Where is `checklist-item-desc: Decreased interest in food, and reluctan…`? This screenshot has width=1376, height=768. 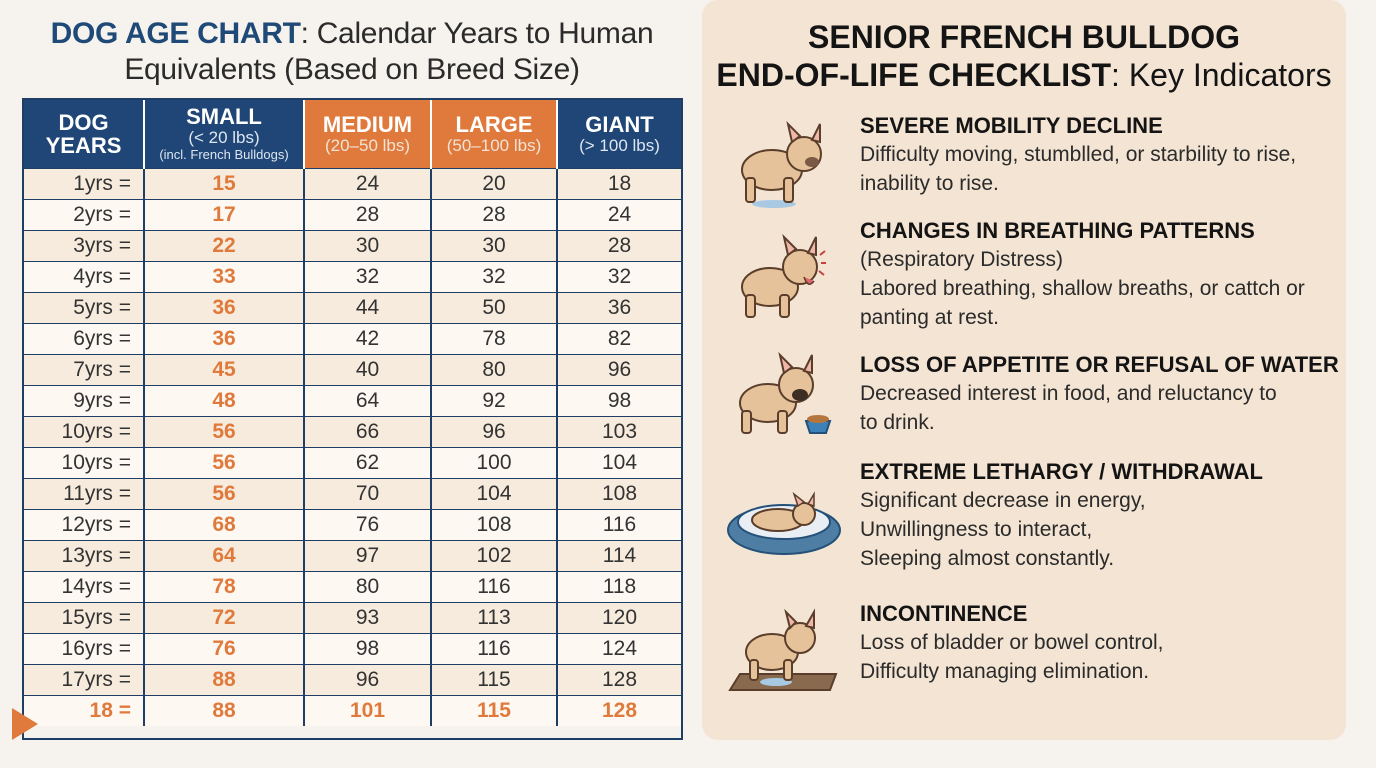 checklist-item-desc: Decreased interest in food, and reluctan… is located at coordinates (1068, 408).